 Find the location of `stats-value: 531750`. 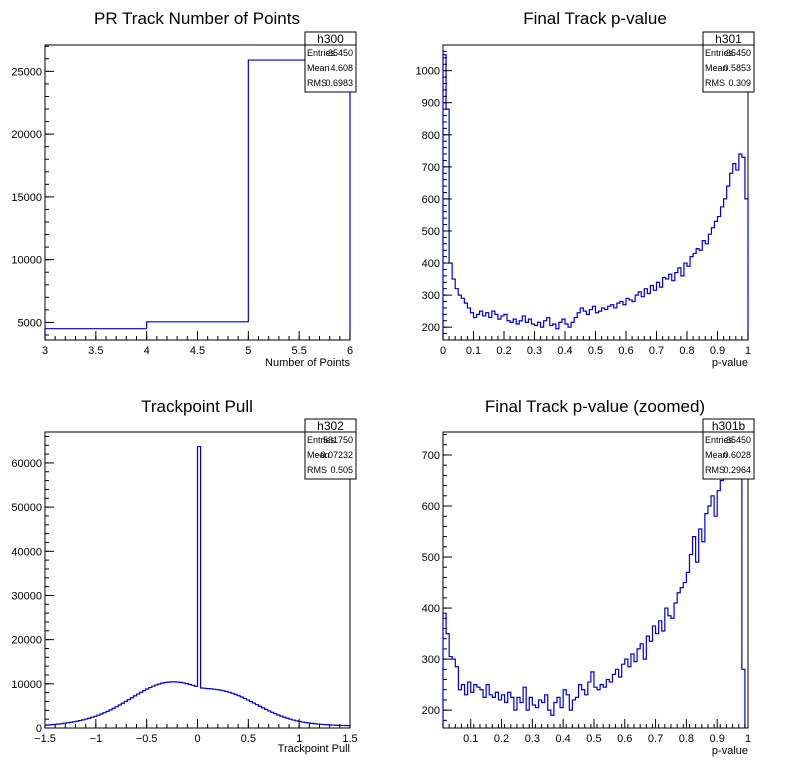

stats-value: 531750 is located at coordinates (338, 440).